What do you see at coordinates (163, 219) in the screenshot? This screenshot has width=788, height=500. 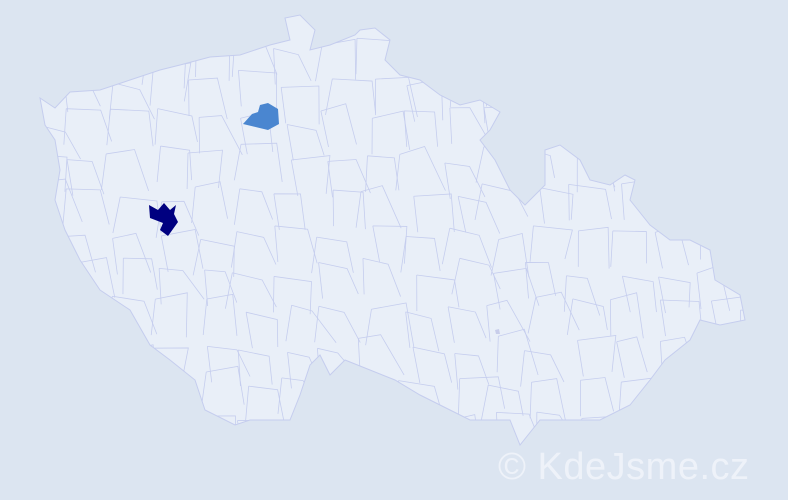 I see `highlighted-district-dark` at bounding box center [163, 219].